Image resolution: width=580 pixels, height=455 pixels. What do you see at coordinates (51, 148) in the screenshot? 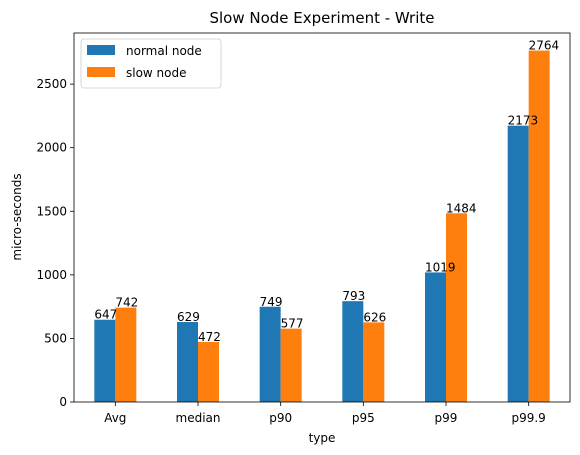
I see `y-tick-label: 2000` at bounding box center [51, 148].